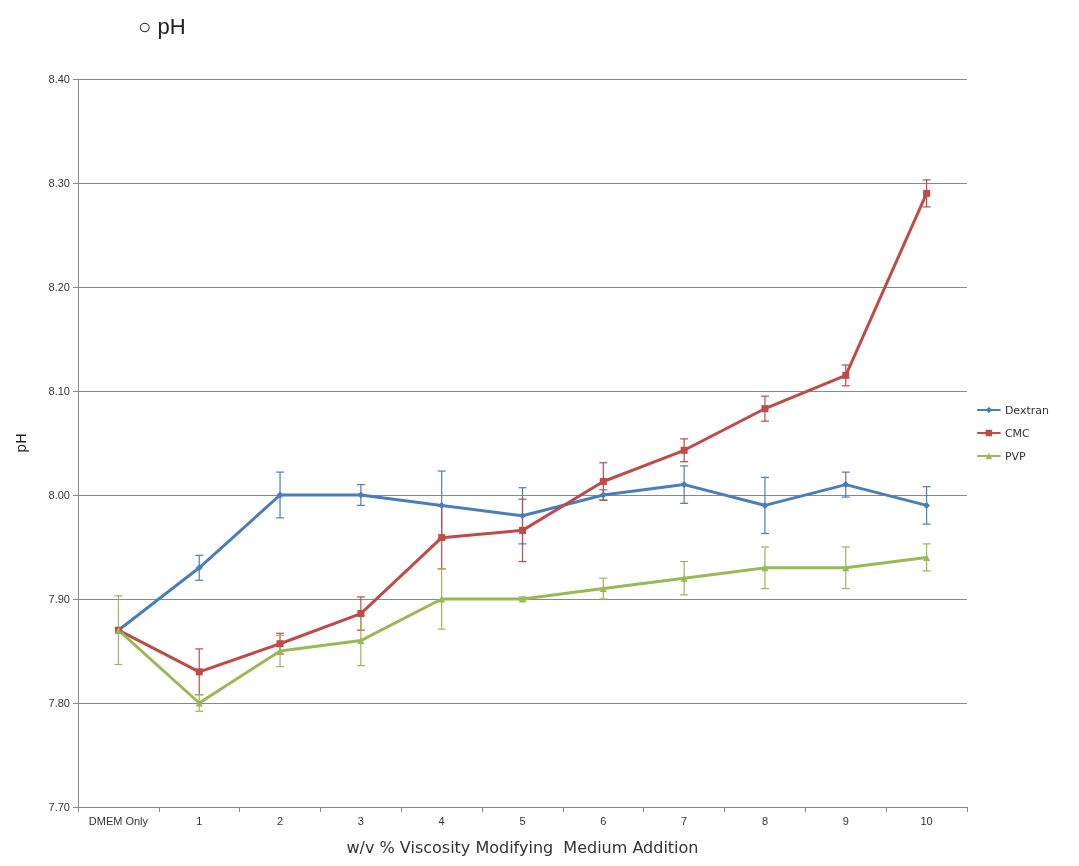 The height and width of the screenshot is (866, 1079). Describe the element at coordinates (845, 820) in the screenshot. I see `x-tick-label: 9` at that location.